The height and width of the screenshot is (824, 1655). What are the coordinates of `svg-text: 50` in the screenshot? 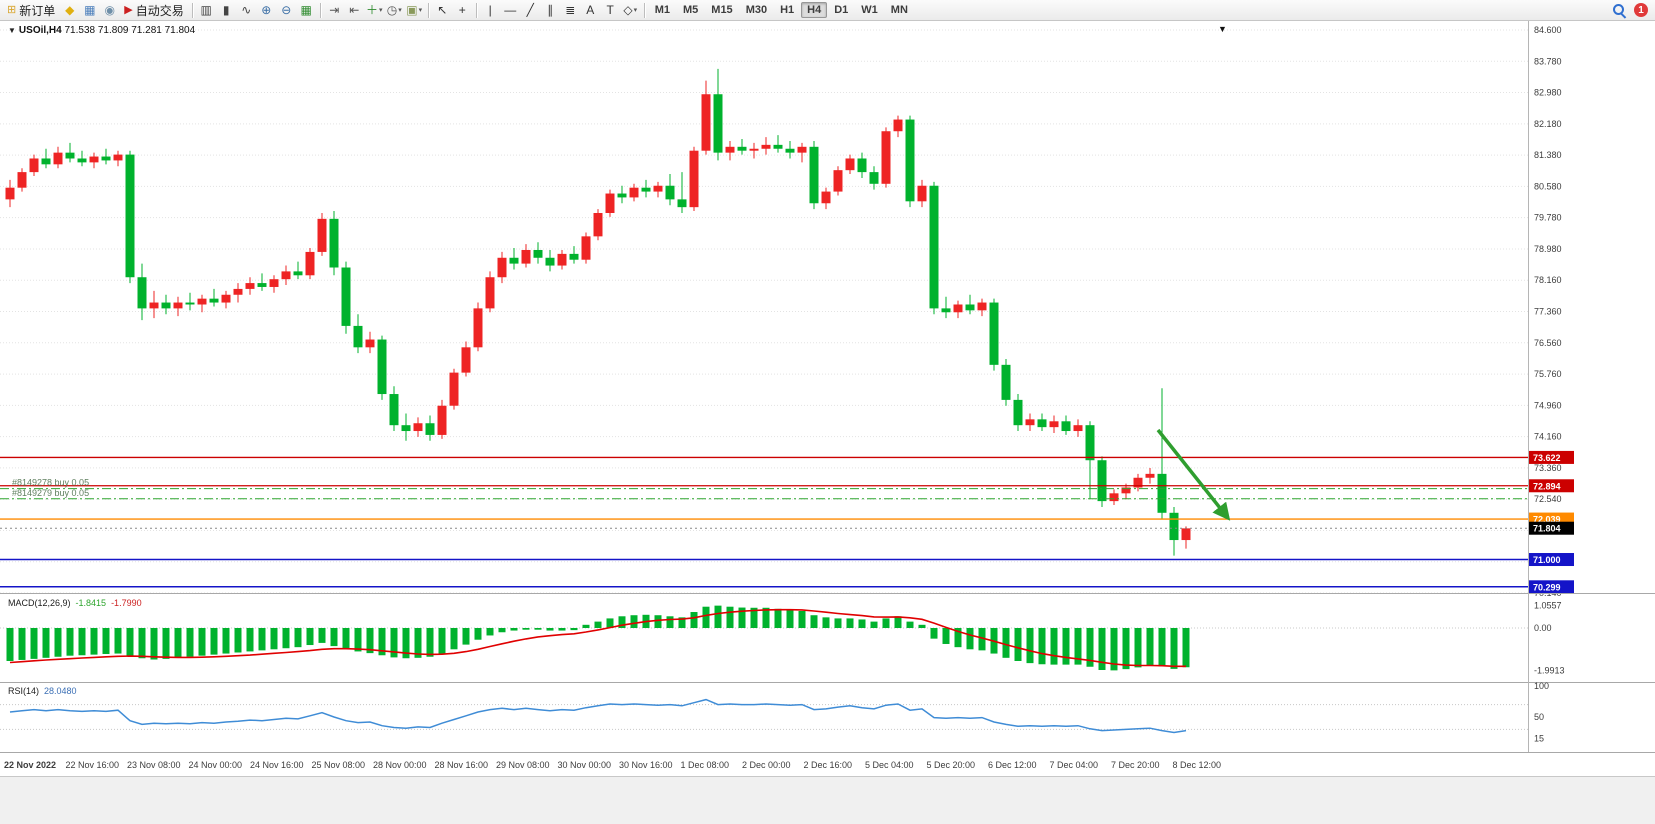 It's located at (1539, 717).